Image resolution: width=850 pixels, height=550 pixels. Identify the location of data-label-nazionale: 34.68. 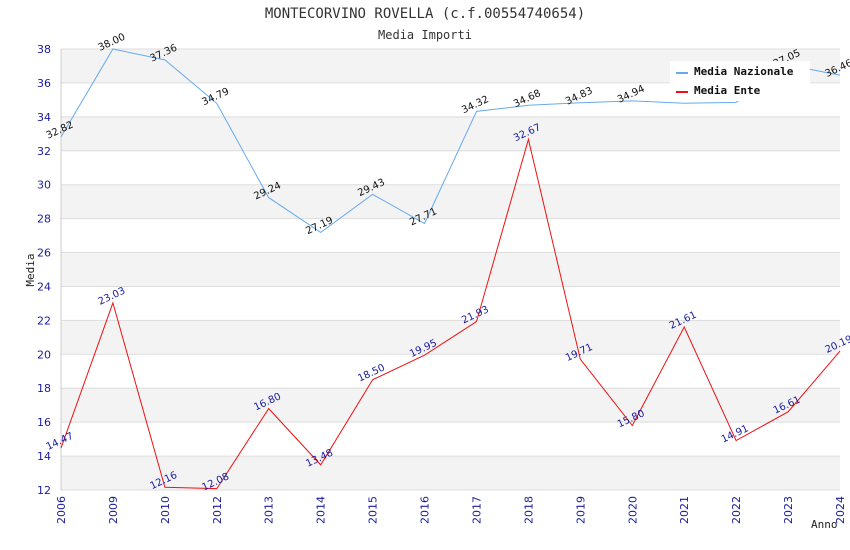
(527, 99).